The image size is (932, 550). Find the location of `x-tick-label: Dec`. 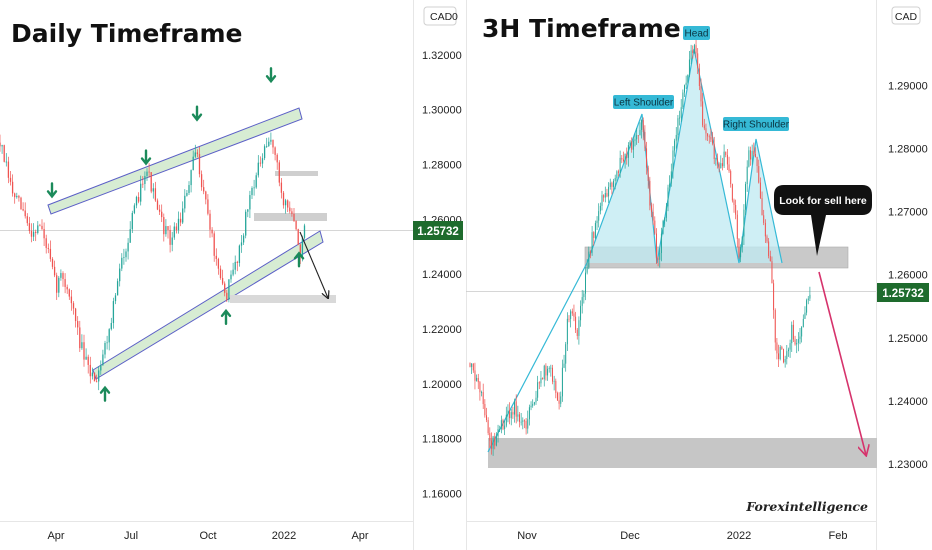

x-tick-label: Dec is located at coordinates (630, 536).